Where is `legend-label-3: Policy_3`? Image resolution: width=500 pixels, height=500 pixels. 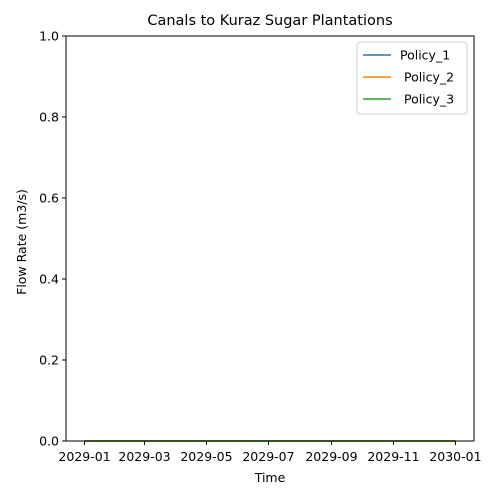
legend-label-3: Policy_3 is located at coordinates (427, 99).